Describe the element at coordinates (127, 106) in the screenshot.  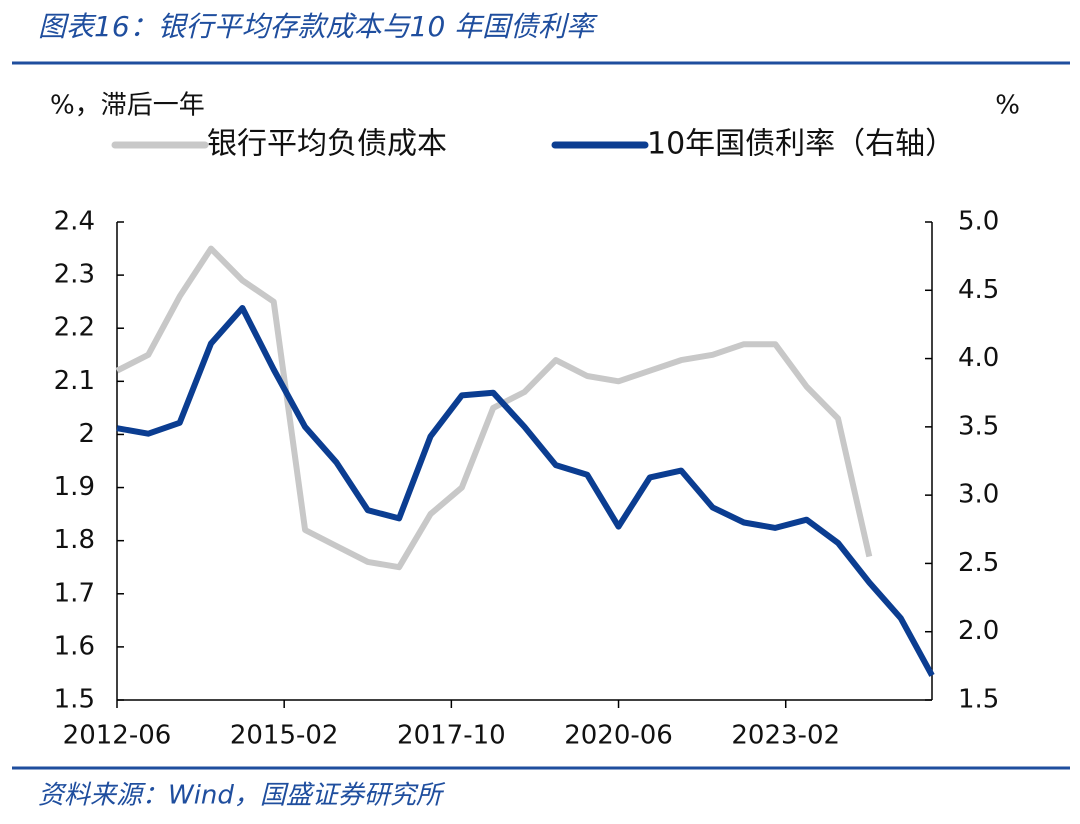
I see `y-axis-label: %，滞后一年` at that location.